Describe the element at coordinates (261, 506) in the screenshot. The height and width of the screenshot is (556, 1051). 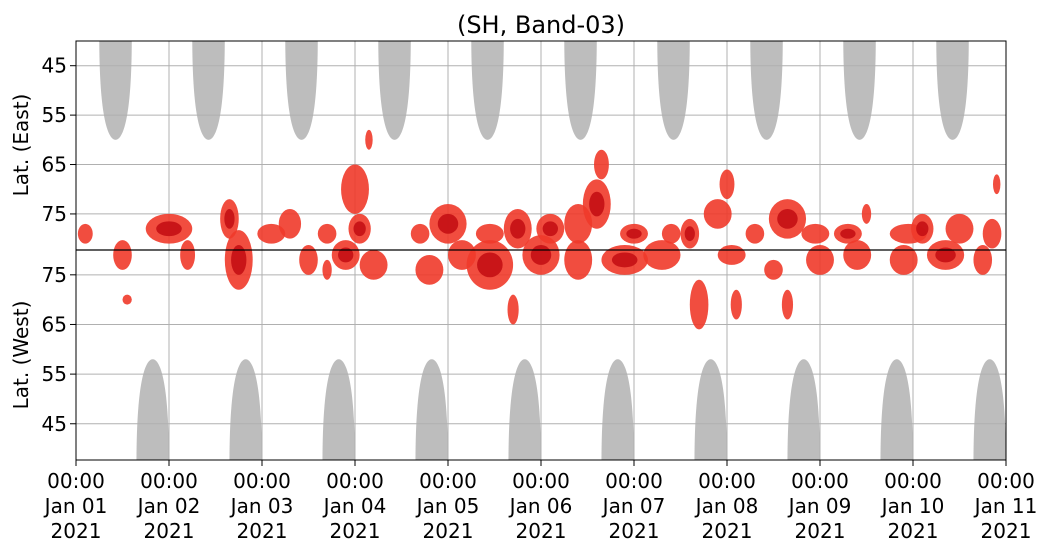
I see `x-tick-label: Jan 03` at that location.